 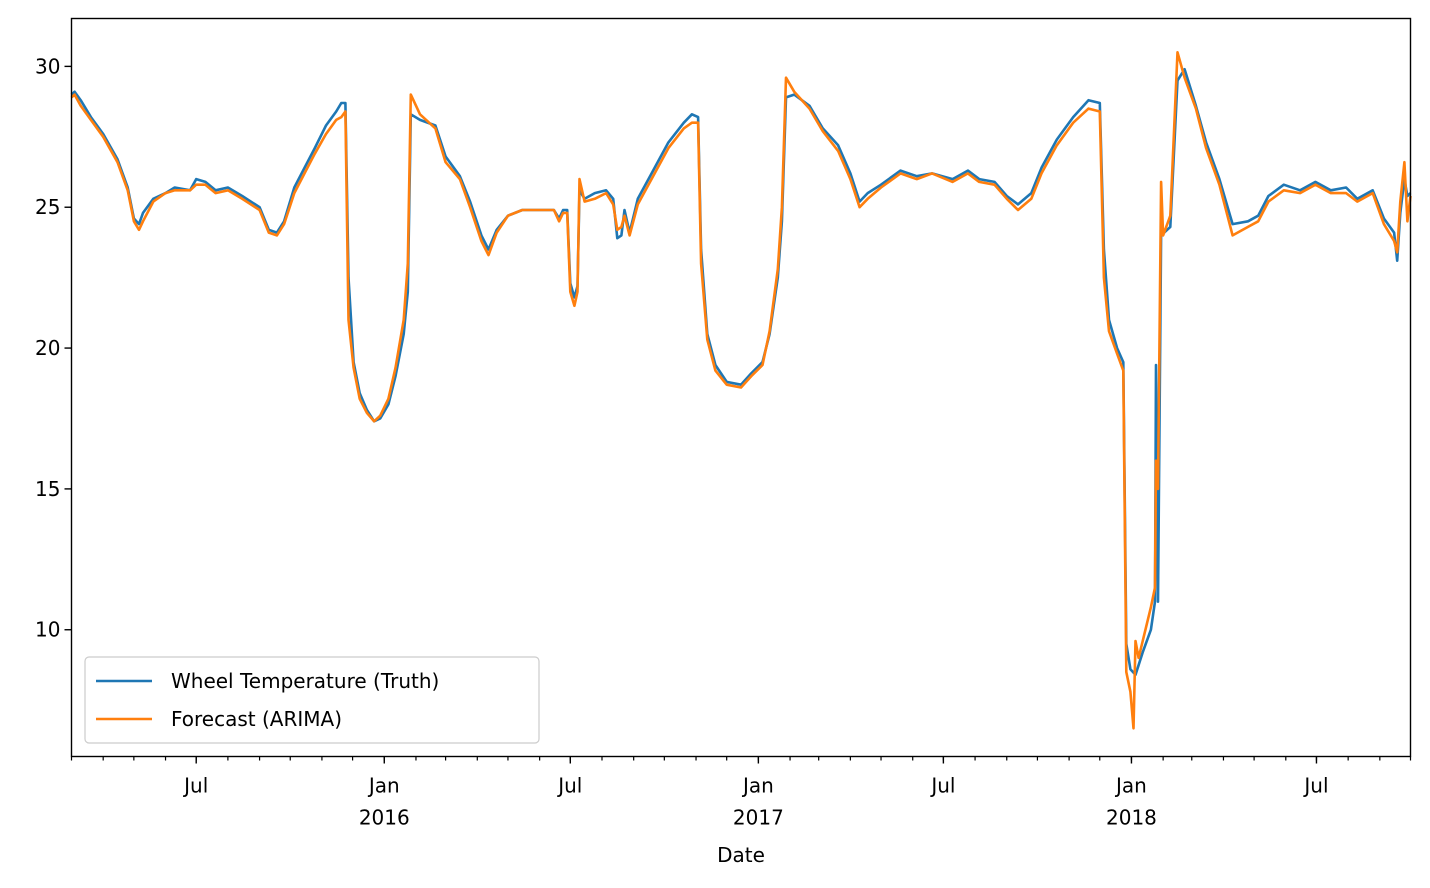 What do you see at coordinates (1131, 818) in the screenshot?
I see `x-tick-year-label: 2018` at bounding box center [1131, 818].